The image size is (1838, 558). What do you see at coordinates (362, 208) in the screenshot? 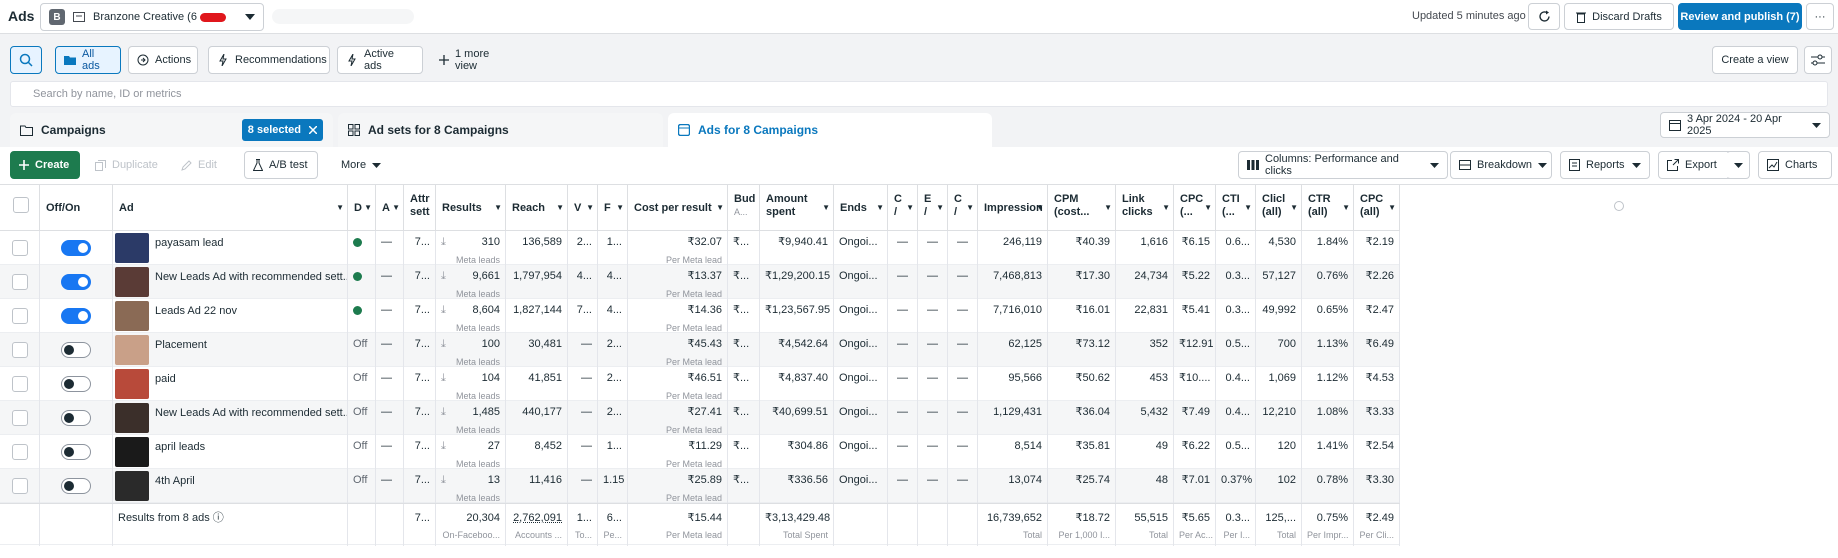
I see `header-d: D ▼` at bounding box center [362, 208].